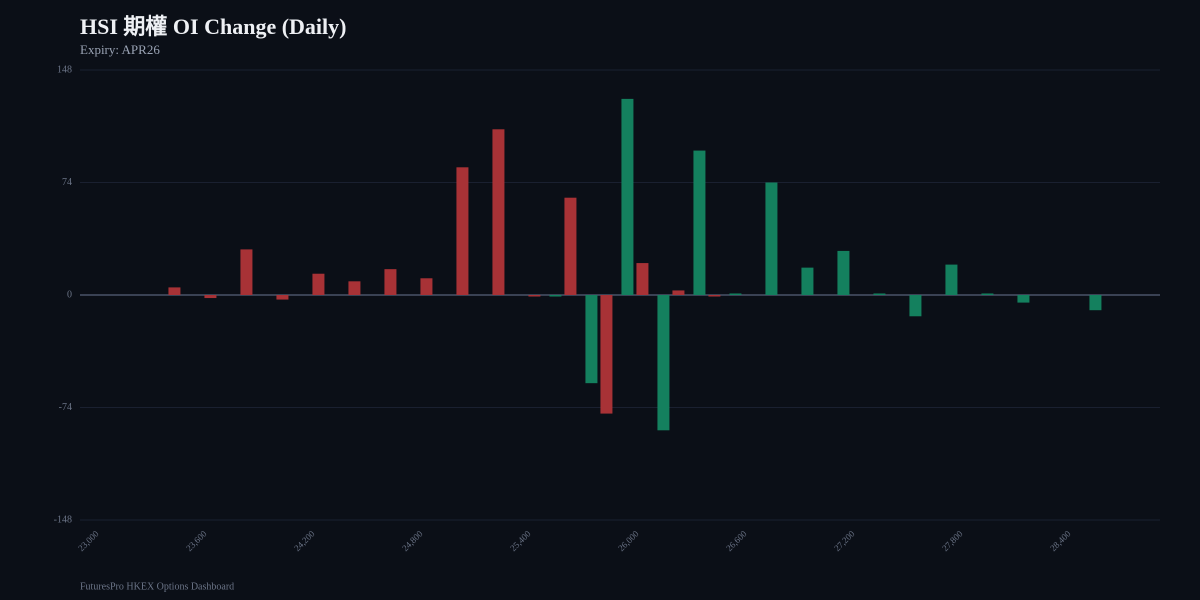  What do you see at coordinates (213, 26) in the screenshot?
I see `chart-title: HSI 期權 OI Change (Daily)` at bounding box center [213, 26].